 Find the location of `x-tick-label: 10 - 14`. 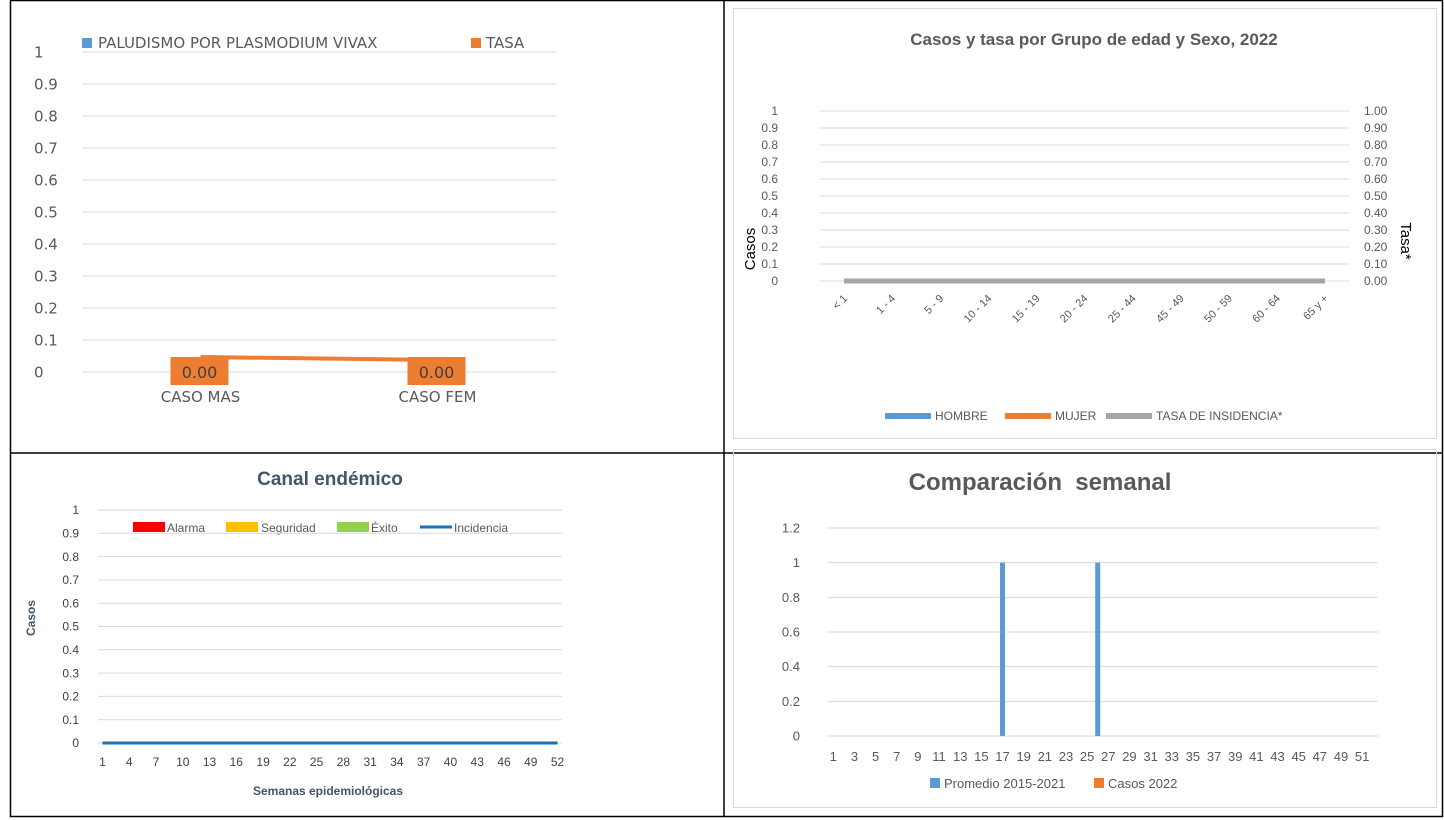

x-tick-label: 10 - 14 is located at coordinates (978, 309).